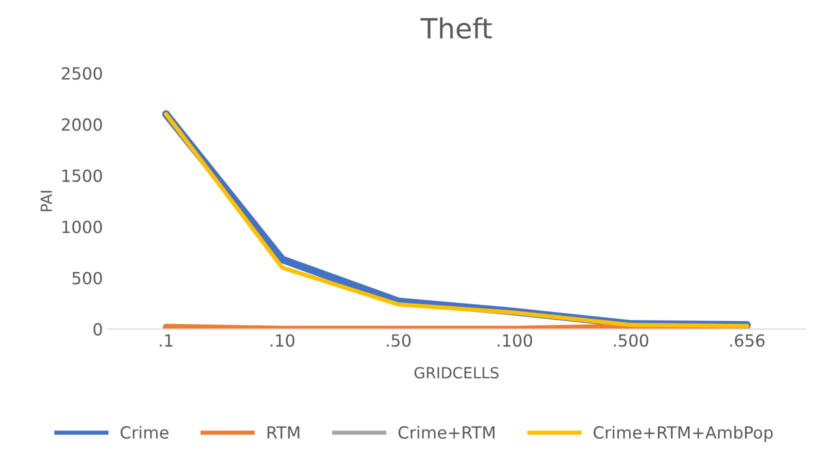 The image size is (830, 457). I want to click on x-tick-label: .1, so click(166, 340).